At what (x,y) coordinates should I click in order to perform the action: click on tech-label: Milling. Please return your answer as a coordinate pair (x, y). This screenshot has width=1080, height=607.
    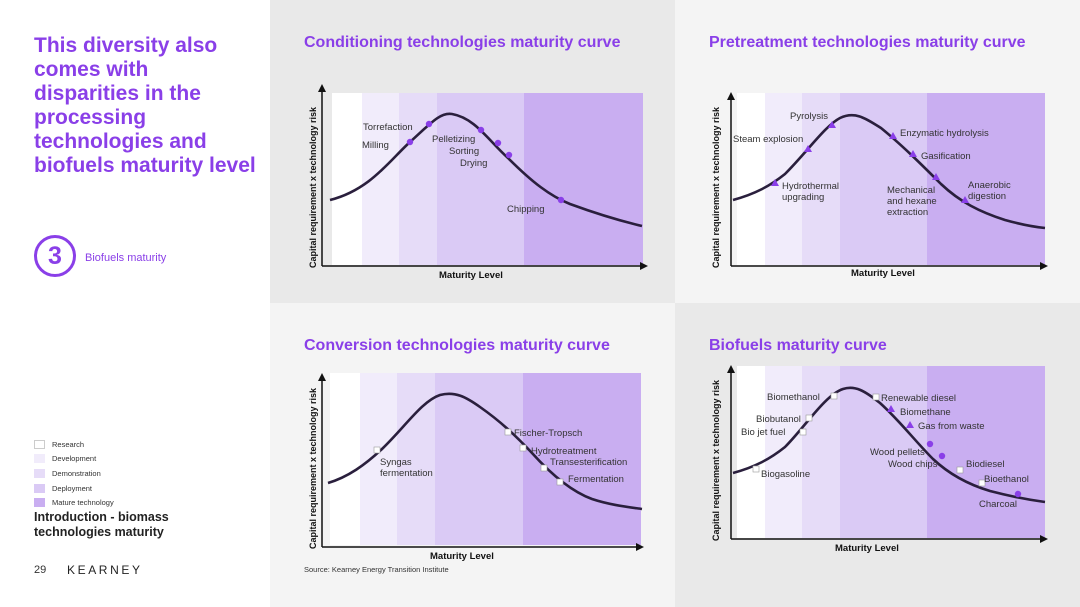
    Looking at the image, I should click on (375, 145).